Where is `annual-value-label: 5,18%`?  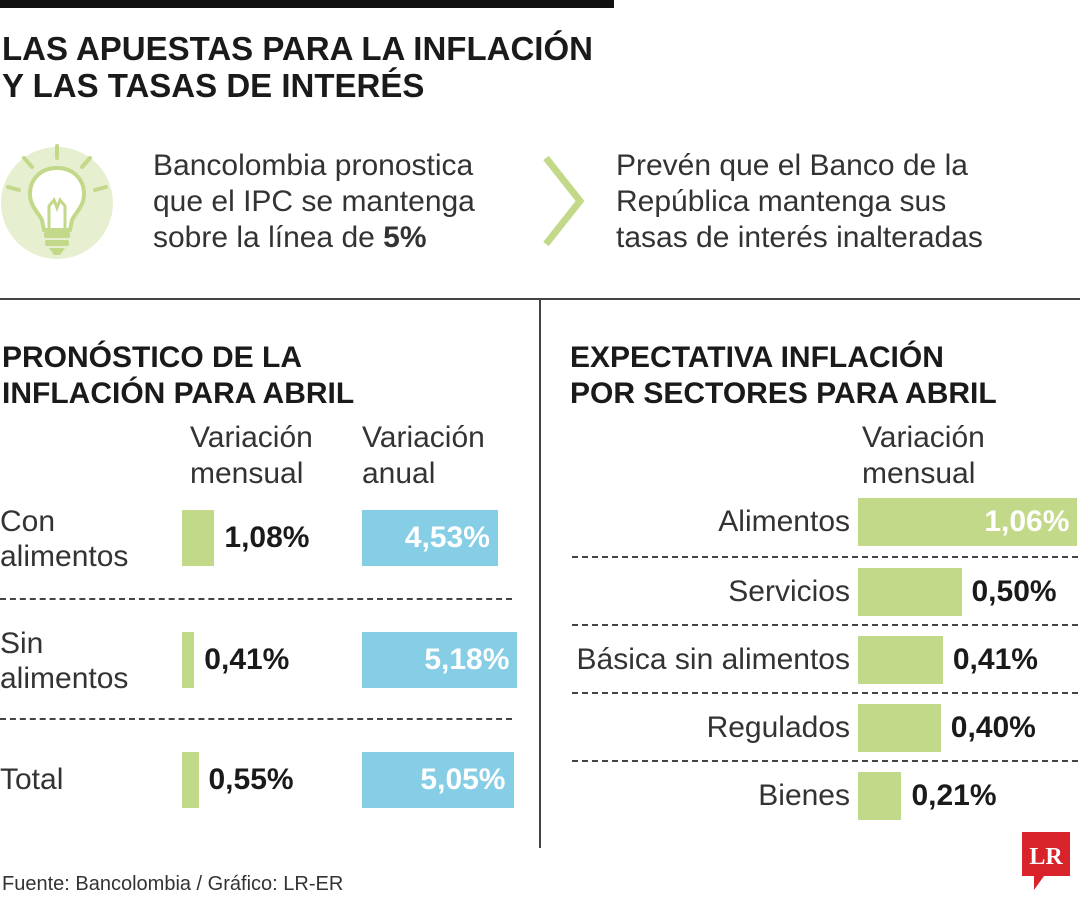
annual-value-label: 5,18% is located at coordinates (467, 659).